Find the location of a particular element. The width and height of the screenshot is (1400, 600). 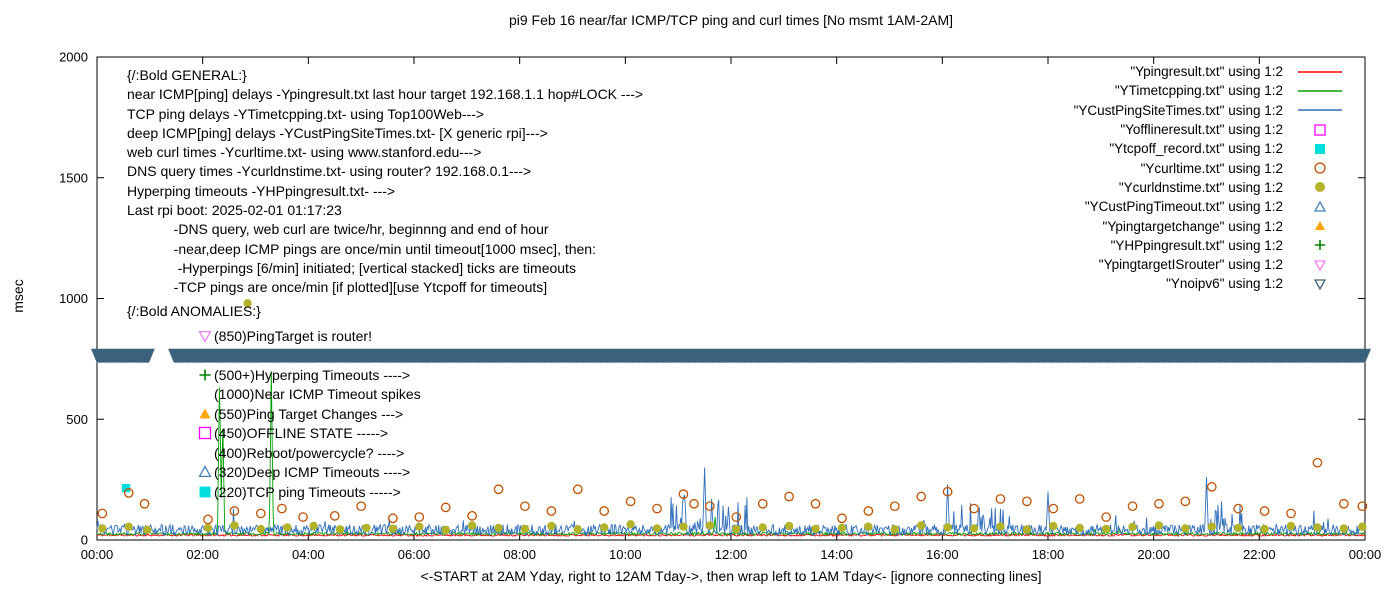

legend-label: "YTimetcpping.txt" using 1:2 is located at coordinates (1198, 91).